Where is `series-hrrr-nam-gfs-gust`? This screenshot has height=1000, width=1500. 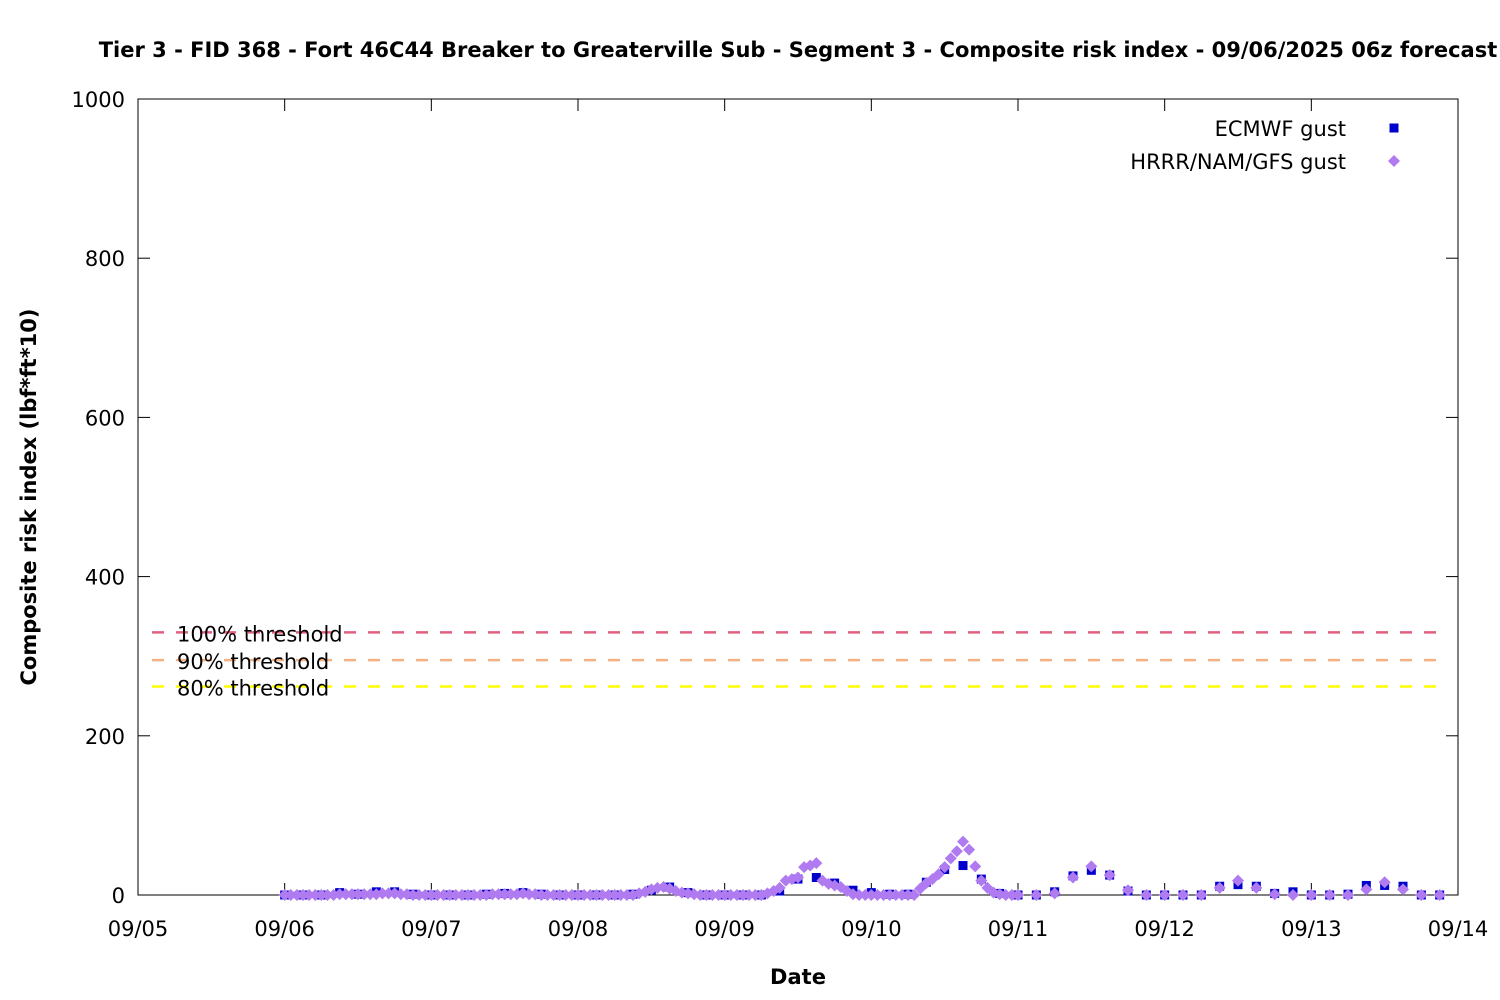
series-hrrr-nam-gfs-gust is located at coordinates (862, 868).